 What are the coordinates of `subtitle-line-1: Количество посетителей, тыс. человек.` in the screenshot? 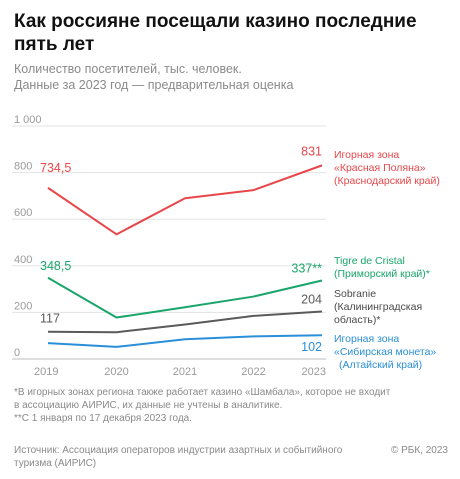 It's located at (128, 69).